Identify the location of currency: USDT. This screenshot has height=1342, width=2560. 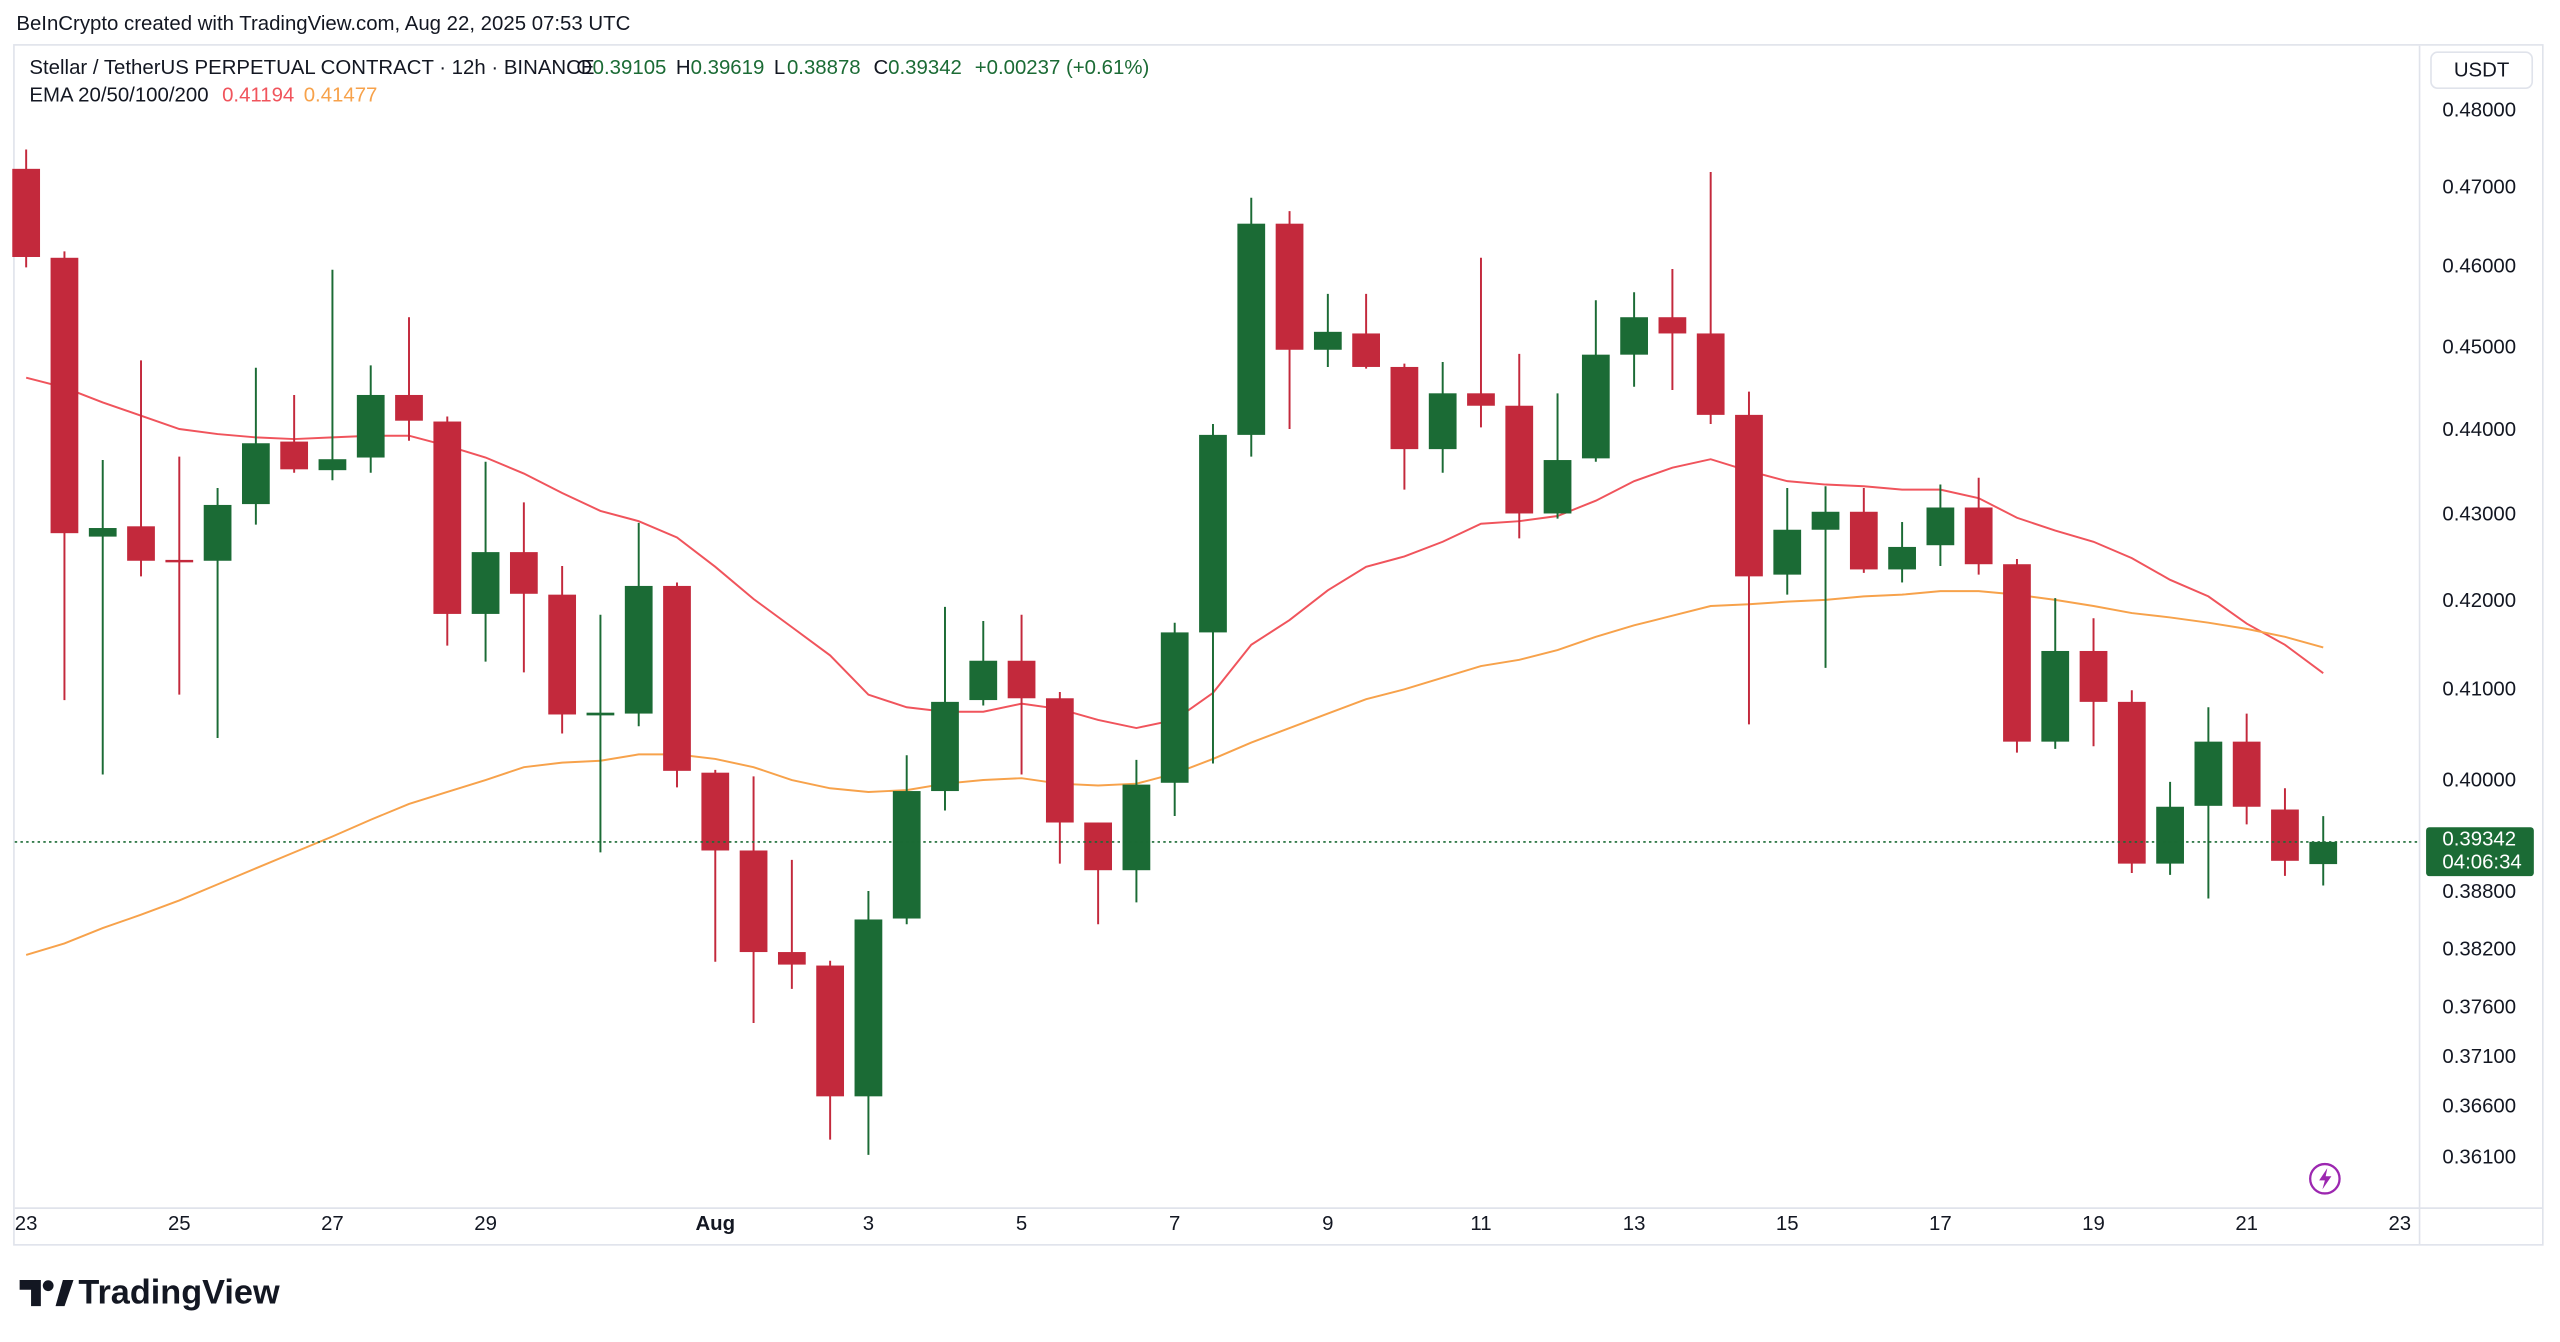
(2482, 70).